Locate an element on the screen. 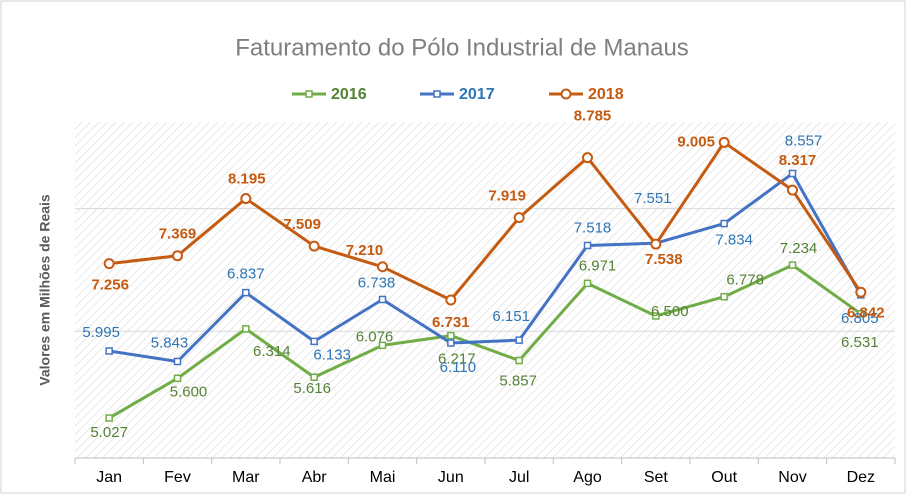 Image resolution: width=906 pixels, height=499 pixels. data-label: 6.110 is located at coordinates (458, 367).